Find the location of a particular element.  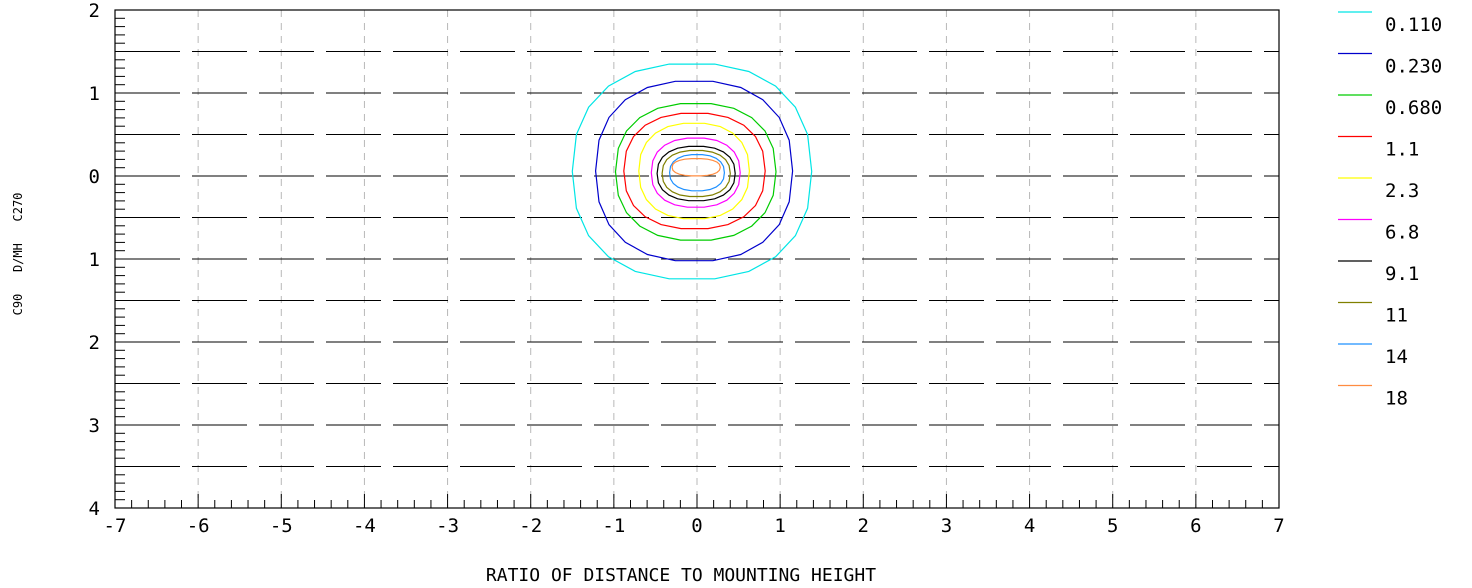

legend: 0.110 0.230 0.680 1.1 2.3 6.8 9.1 11 14 18 is located at coordinates (1390, 210).